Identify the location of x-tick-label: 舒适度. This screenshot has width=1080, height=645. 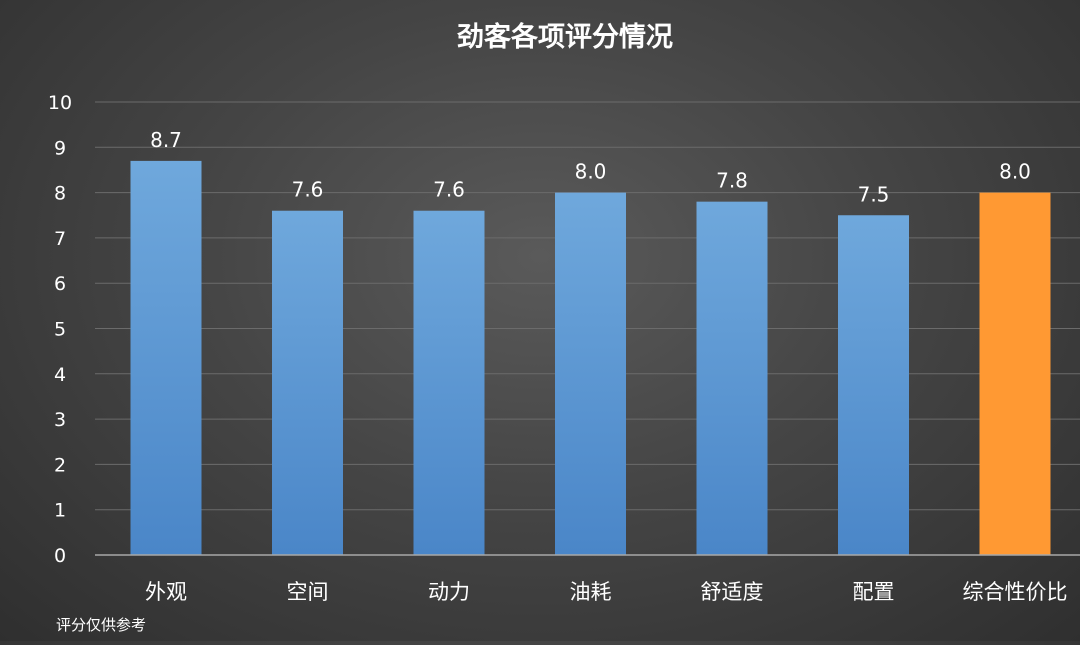
(732, 592).